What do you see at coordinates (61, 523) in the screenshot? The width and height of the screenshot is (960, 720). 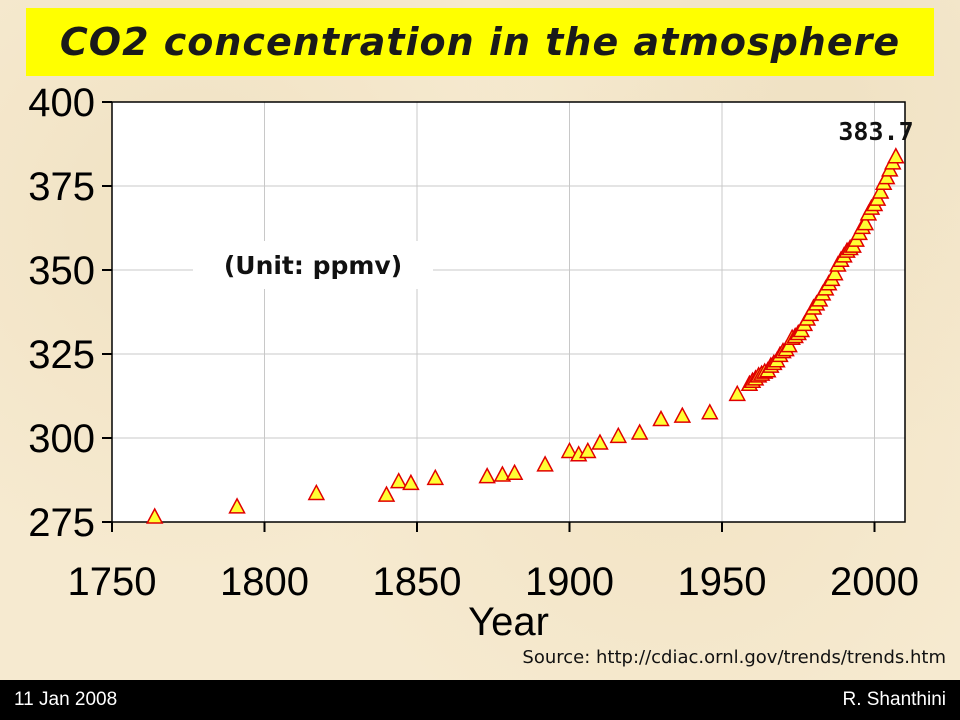 I see `y-tick-label: 275` at bounding box center [61, 523].